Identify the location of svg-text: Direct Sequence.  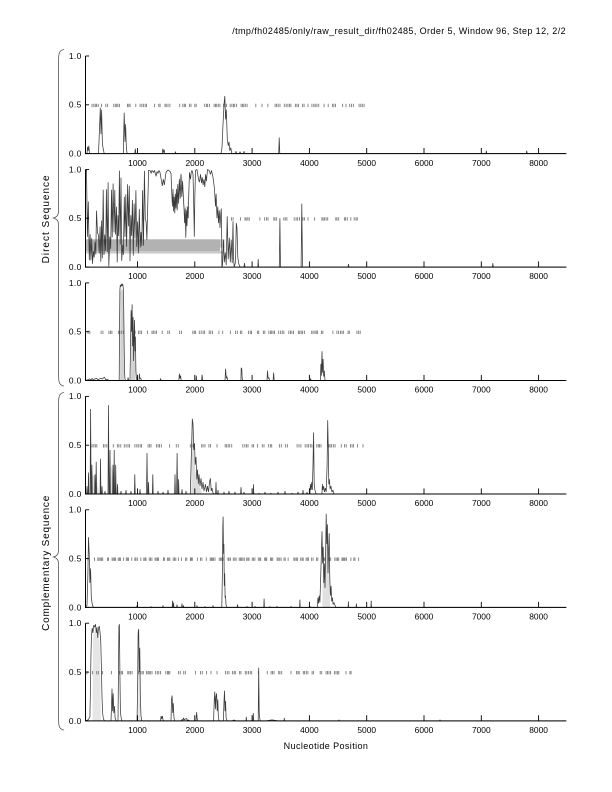
(46, 218).